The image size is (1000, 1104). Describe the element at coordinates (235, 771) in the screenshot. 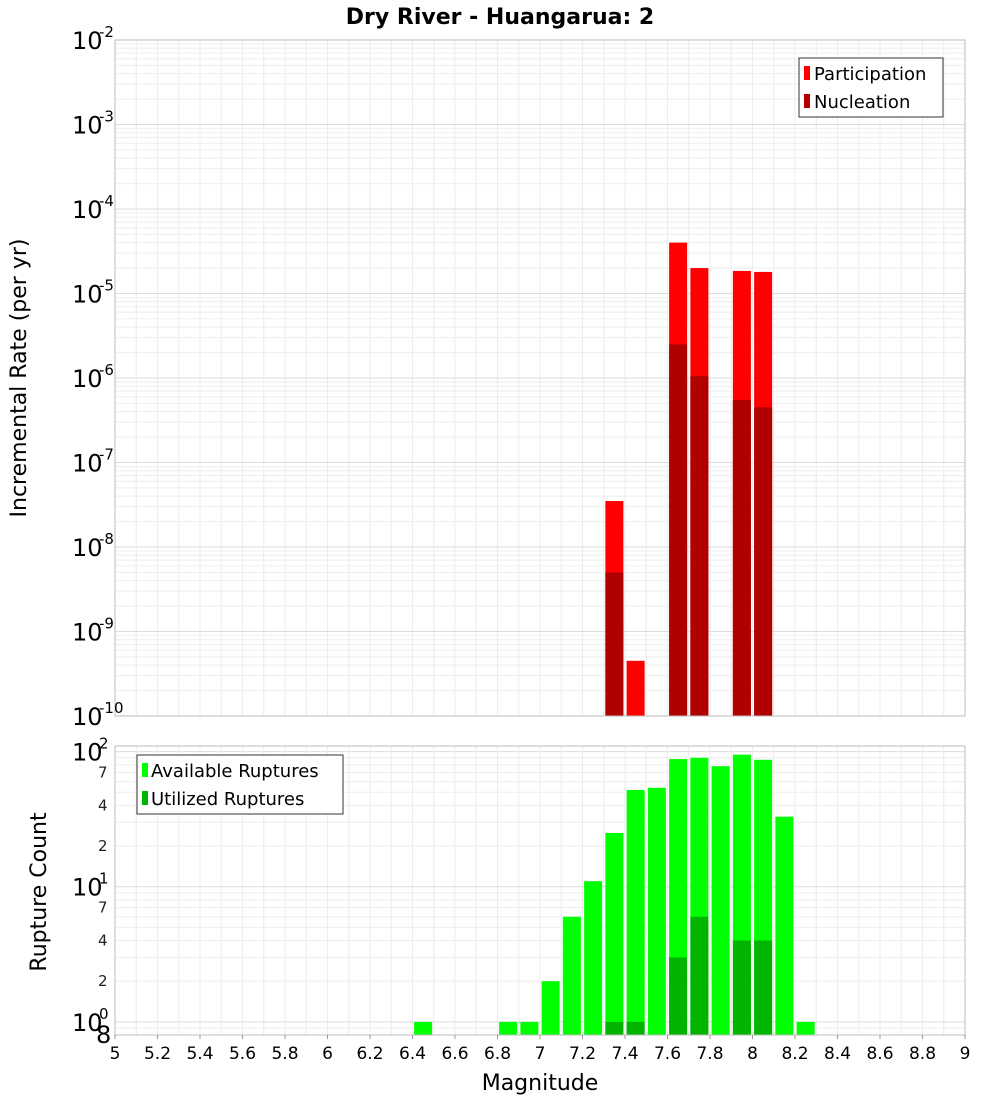

I see `legend-available-label: Available Ruptures` at that location.